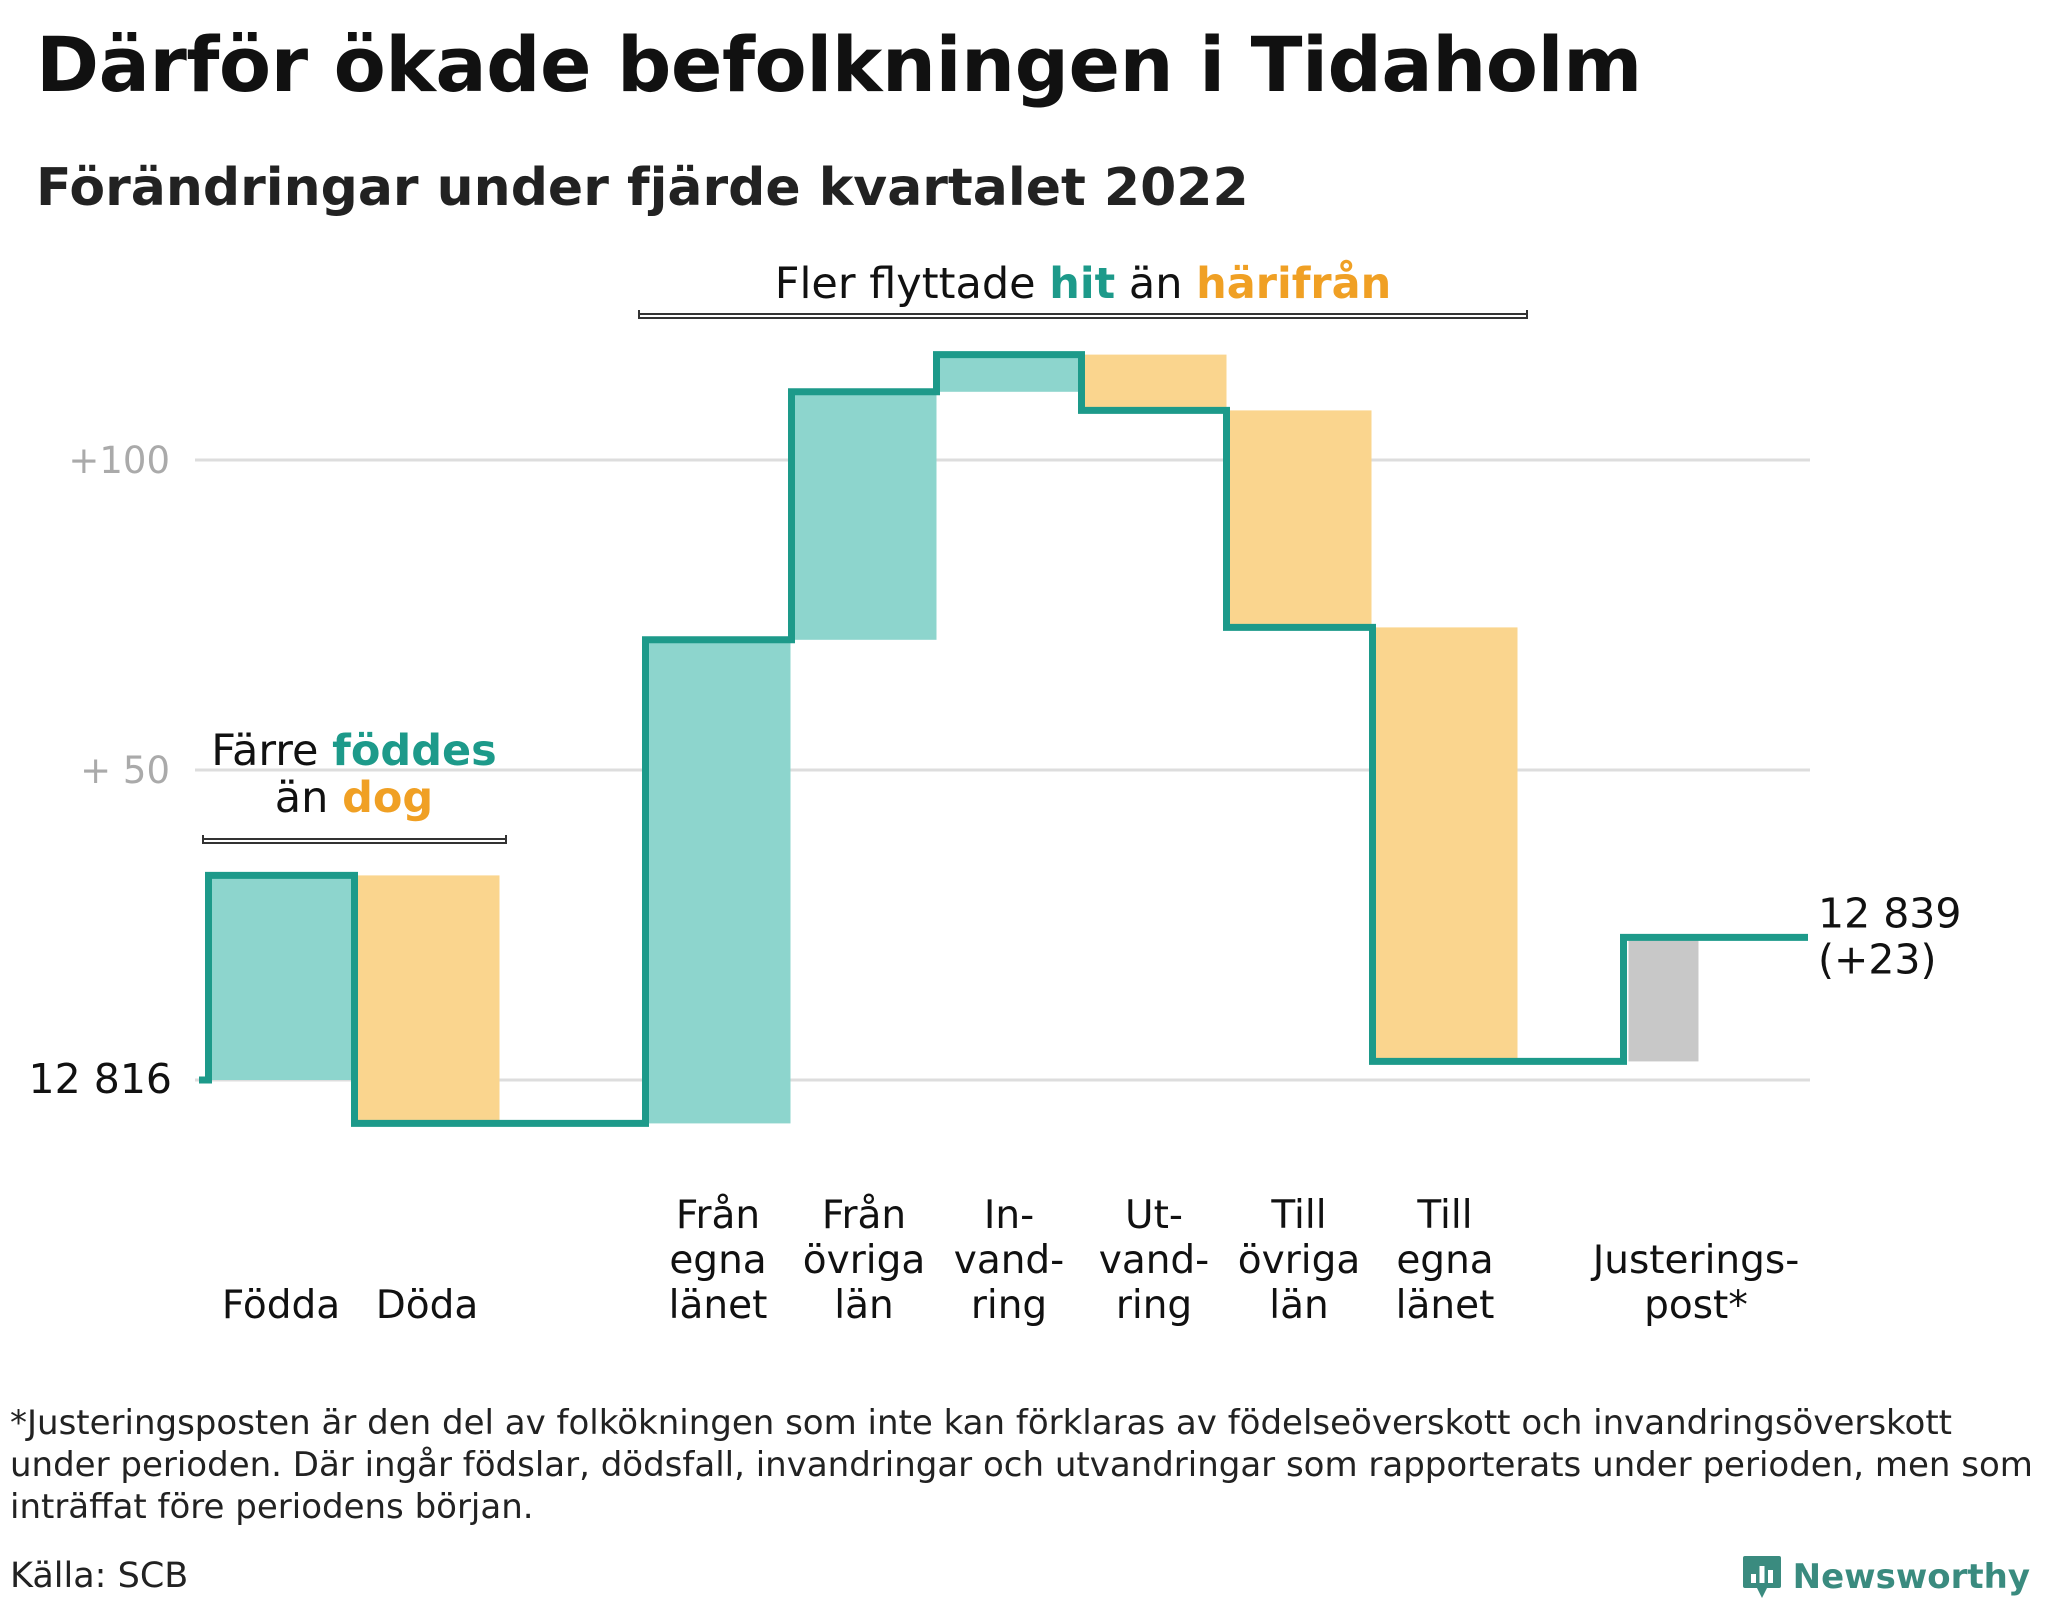 The width and height of the screenshot is (2048, 1600). Describe the element at coordinates (281, 1305) in the screenshot. I see `category-label: Födda` at that location.